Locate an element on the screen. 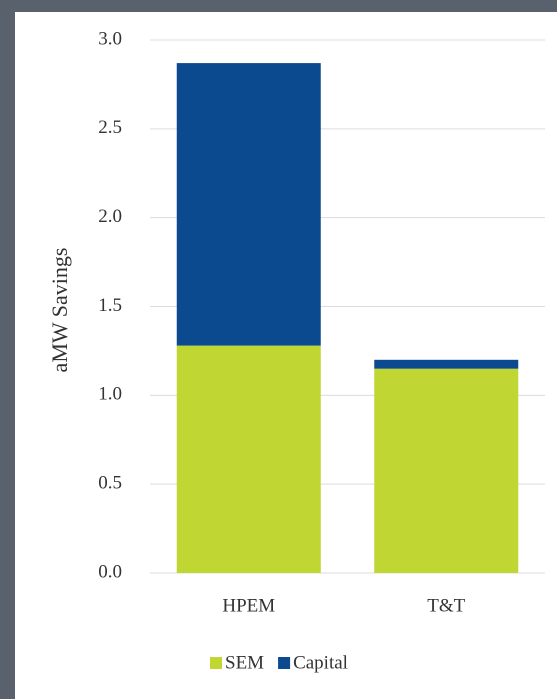 This screenshot has width=557, height=699. y-tick-label: 3.0 is located at coordinates (110, 38).